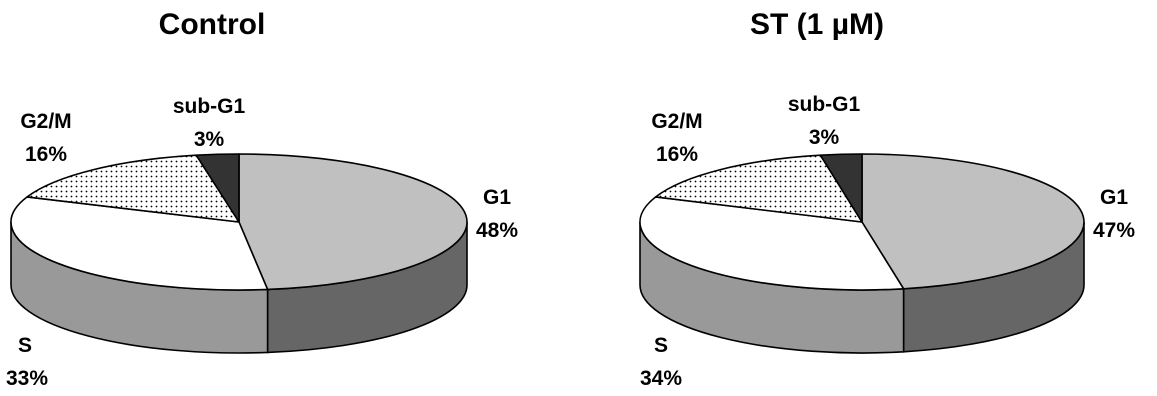 Image resolution: width=1157 pixels, height=396 pixels. Describe the element at coordinates (661, 378) in the screenshot. I see `slice-percent: 34%` at that location.